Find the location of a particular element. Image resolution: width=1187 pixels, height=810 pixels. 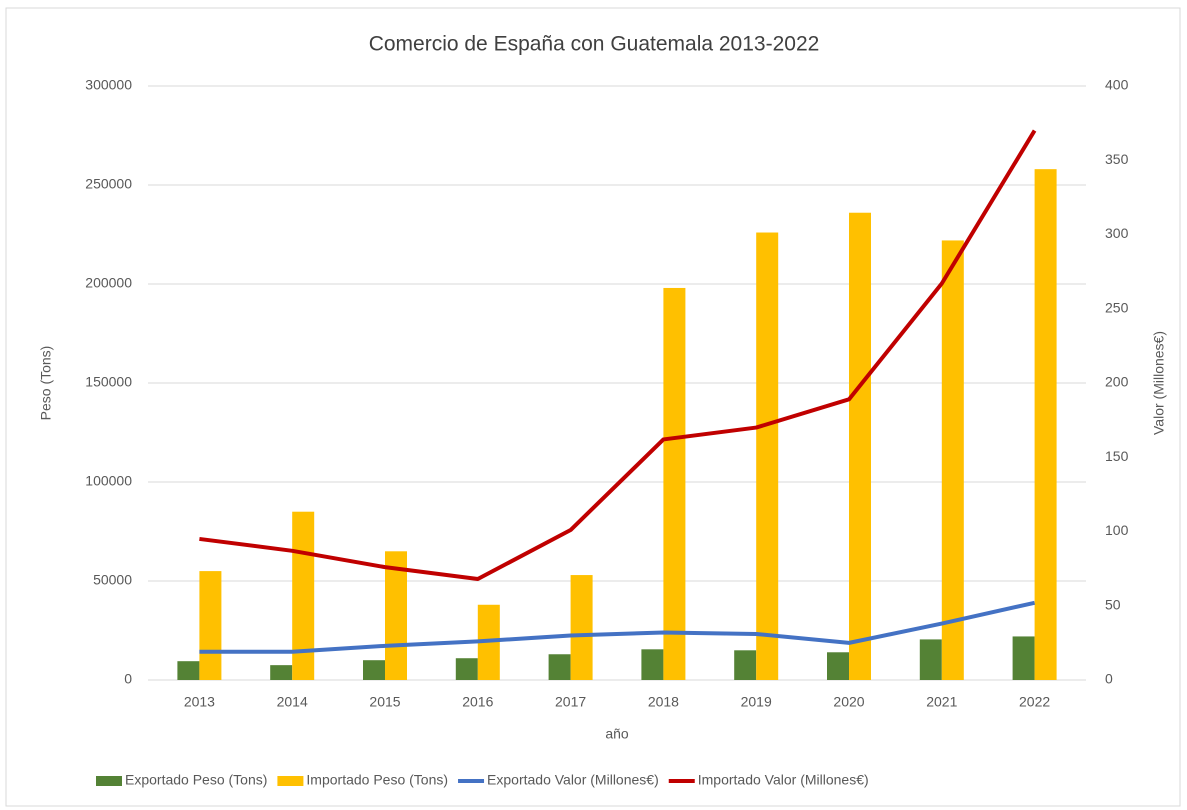

y-tick-label: 0 is located at coordinates (128, 679).